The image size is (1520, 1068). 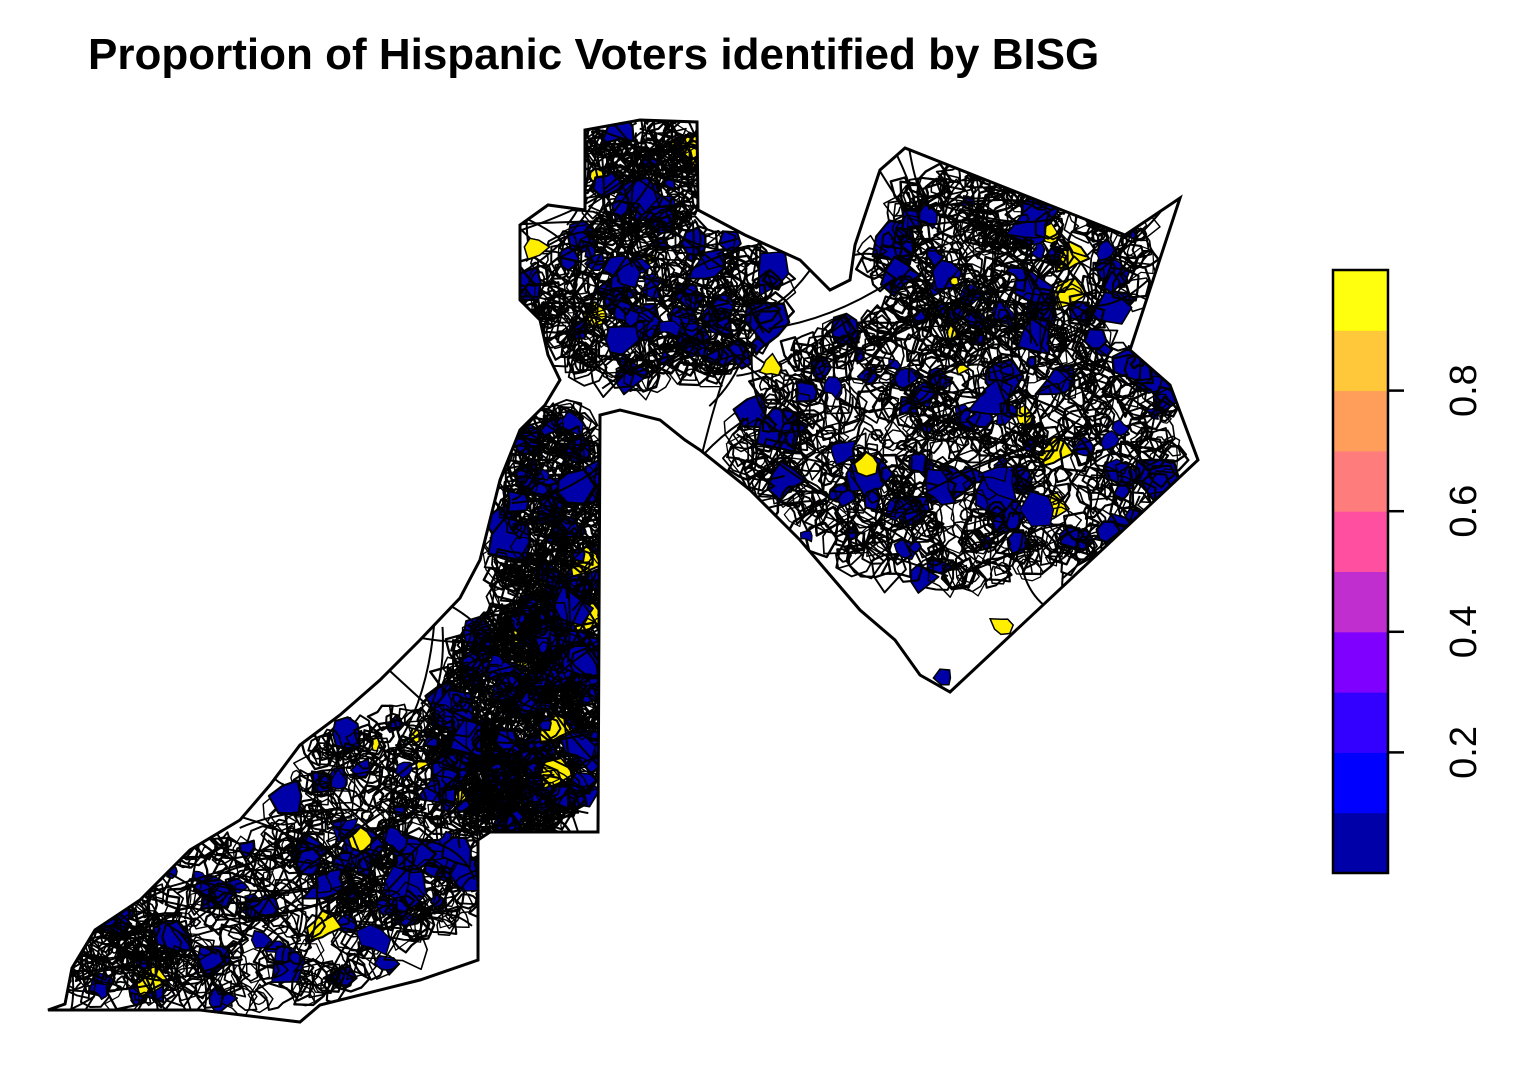 What do you see at coordinates (1464, 390) in the screenshot?
I see `legend-tick-label: 0.8` at bounding box center [1464, 390].